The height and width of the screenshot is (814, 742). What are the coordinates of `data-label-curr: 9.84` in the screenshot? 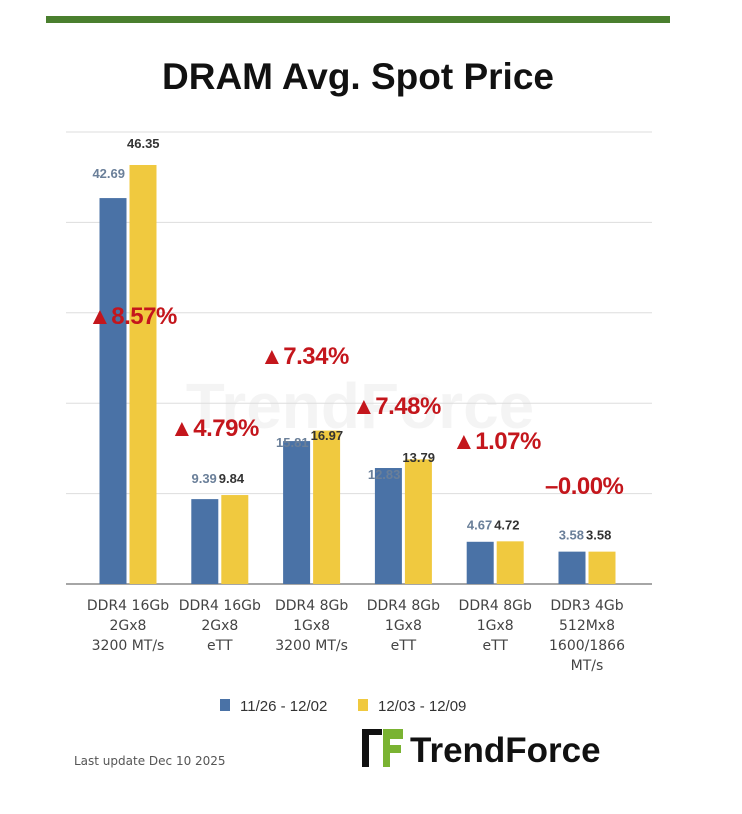 It's located at (232, 478).